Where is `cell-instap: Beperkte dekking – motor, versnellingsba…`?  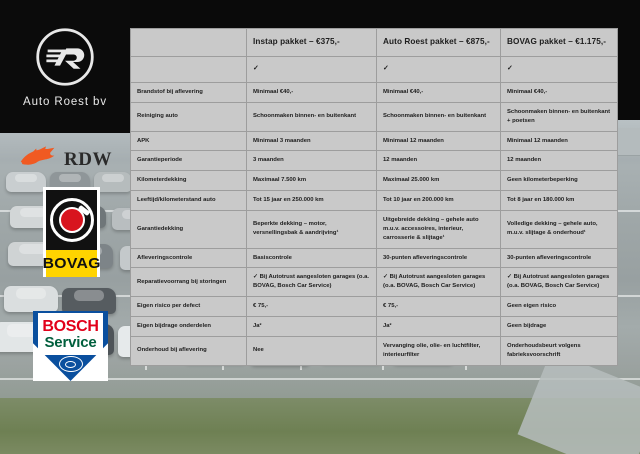 cell-instap: Beperkte dekking – motor, versnellingsba… is located at coordinates (311, 229).